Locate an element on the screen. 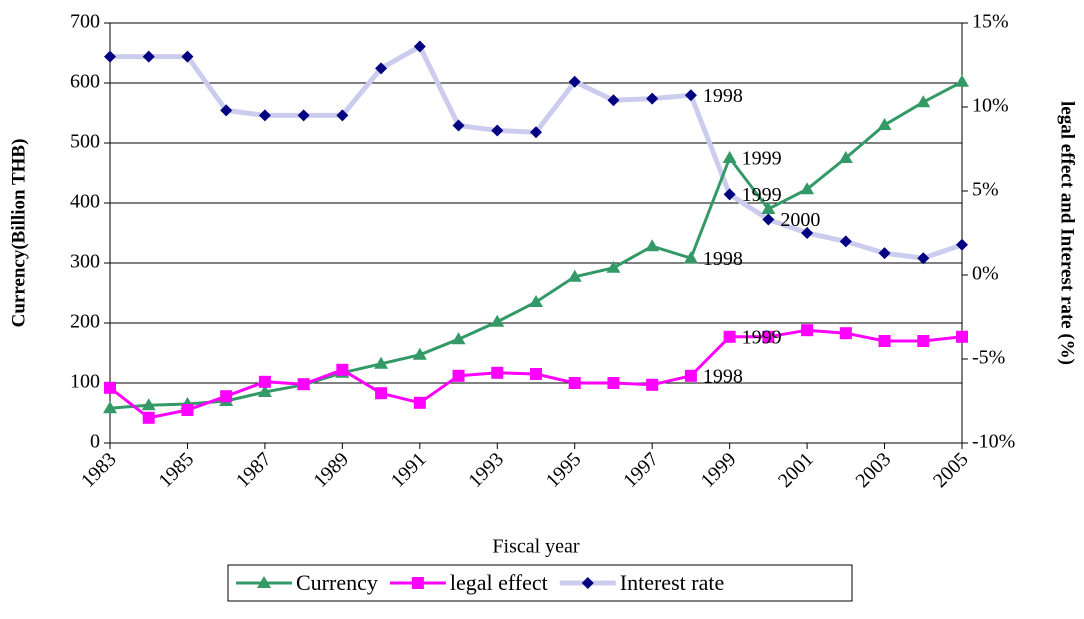  y-tick-label: 0 is located at coordinates (95, 442).